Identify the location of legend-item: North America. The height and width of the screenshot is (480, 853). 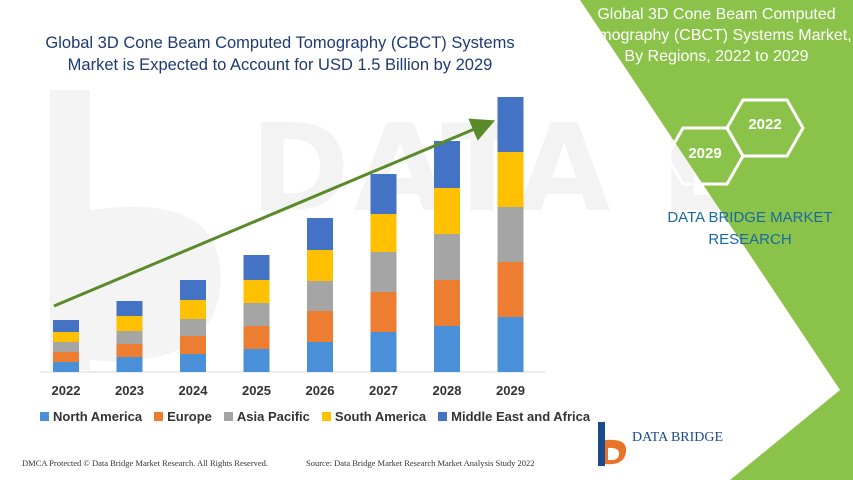
(91, 416).